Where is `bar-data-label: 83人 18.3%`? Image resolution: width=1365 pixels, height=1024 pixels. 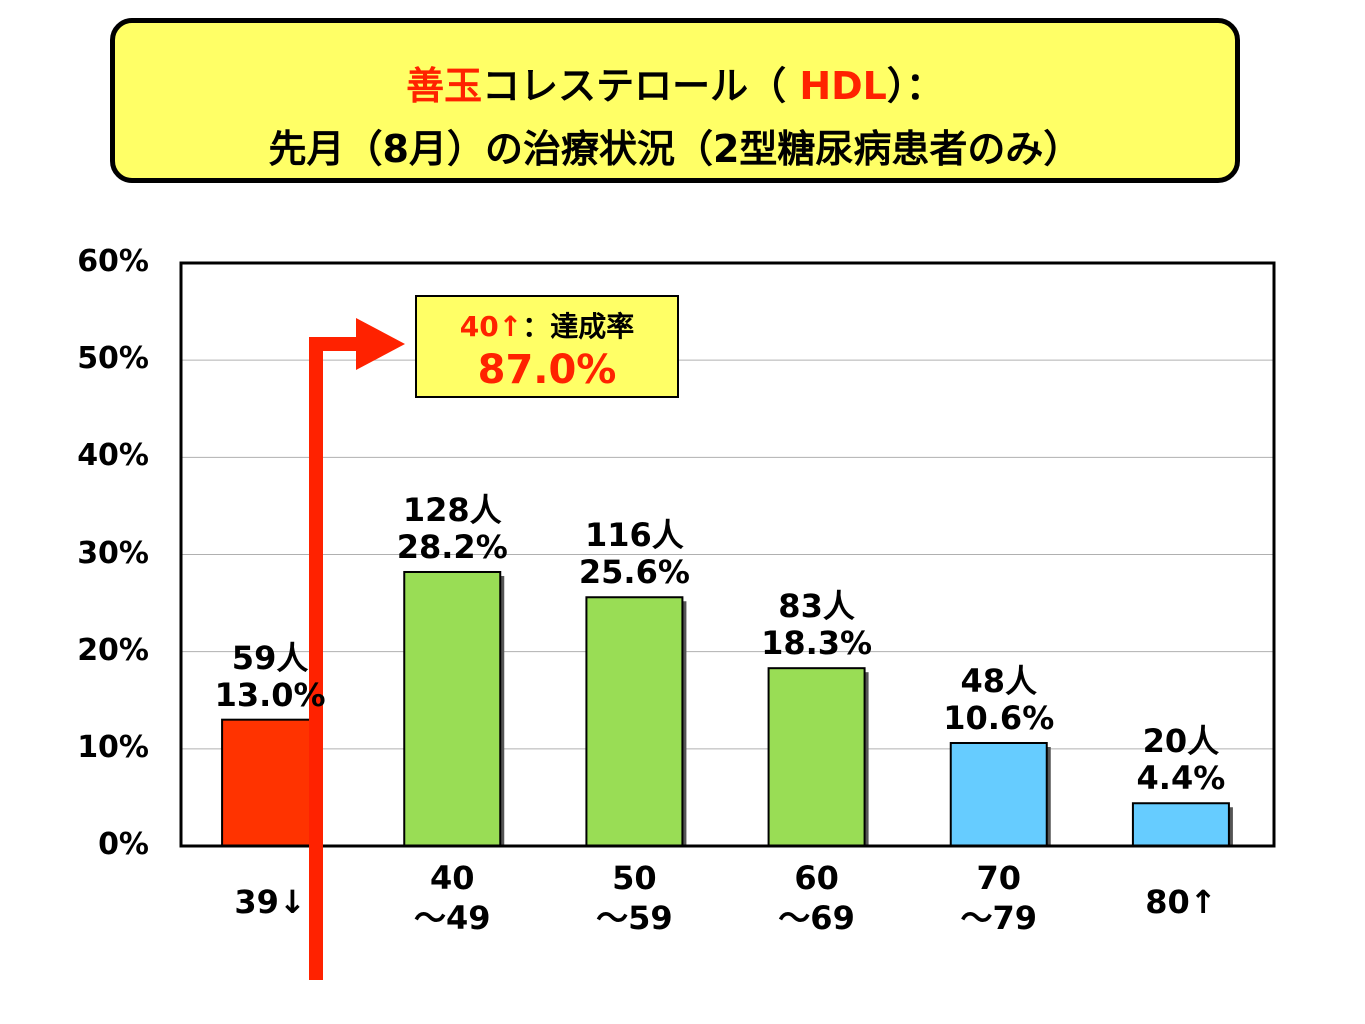
bar-data-label: 83人 18.3% is located at coordinates (817, 625).